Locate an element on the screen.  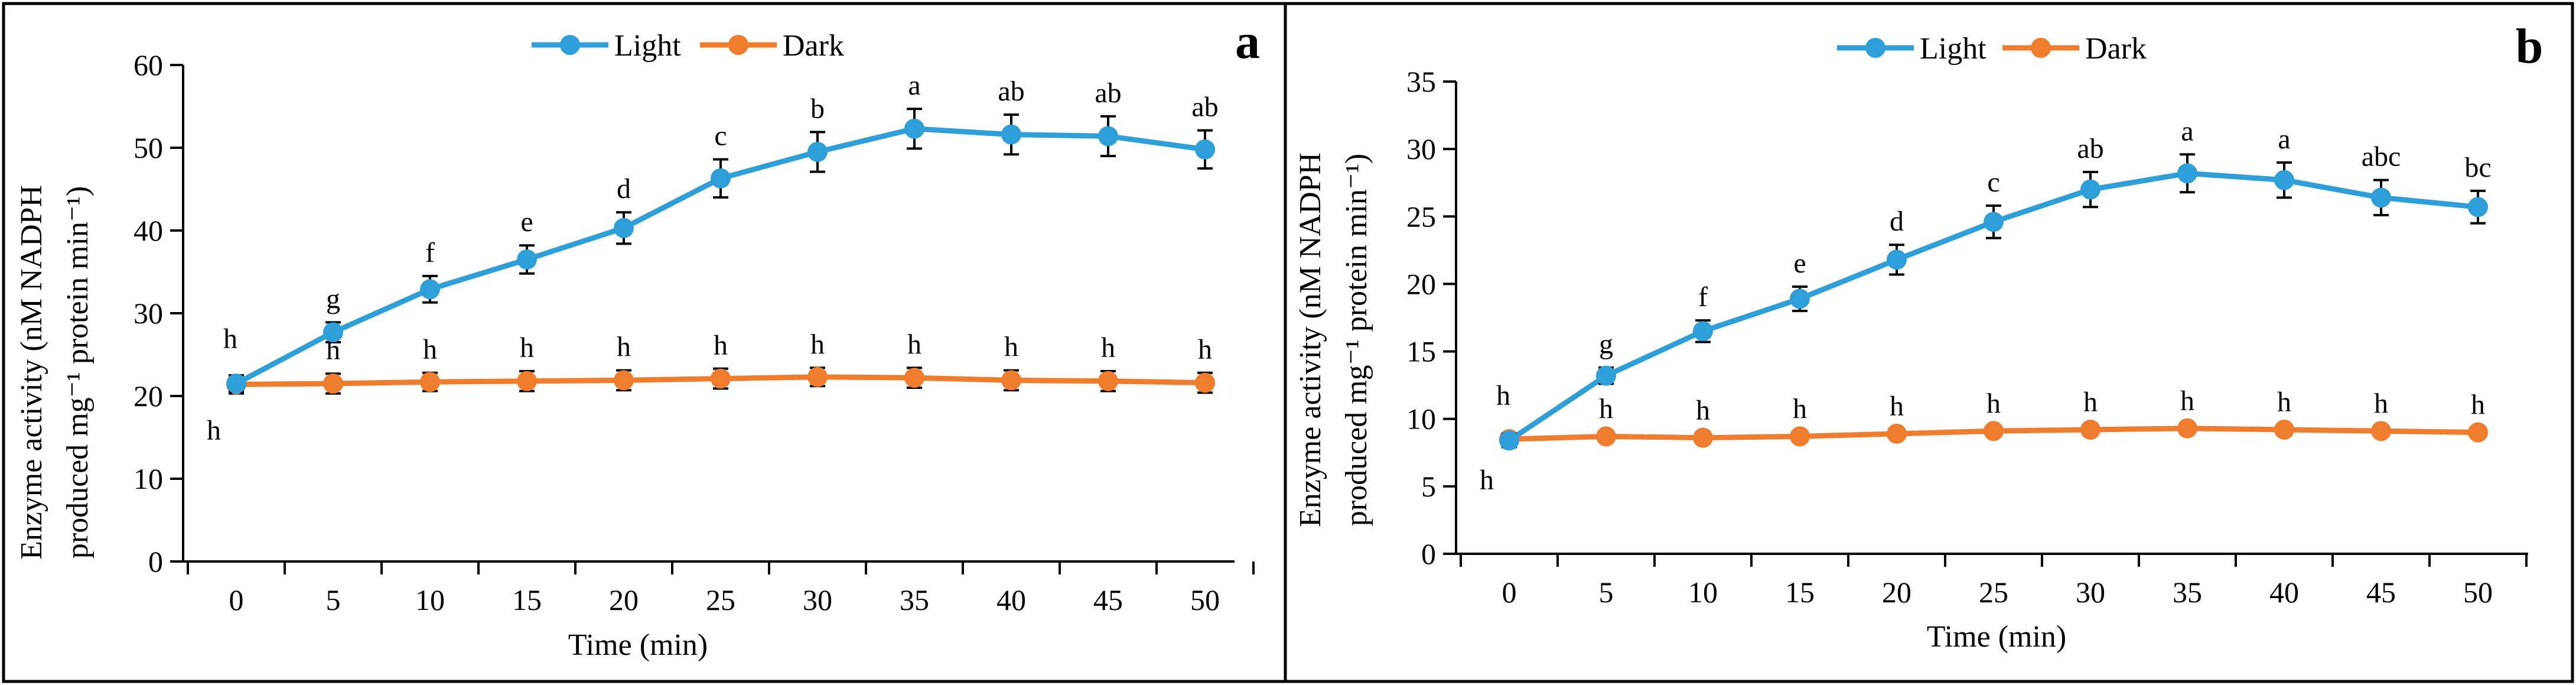
panel-b-x-tick-label: 10 is located at coordinates (1703, 592).